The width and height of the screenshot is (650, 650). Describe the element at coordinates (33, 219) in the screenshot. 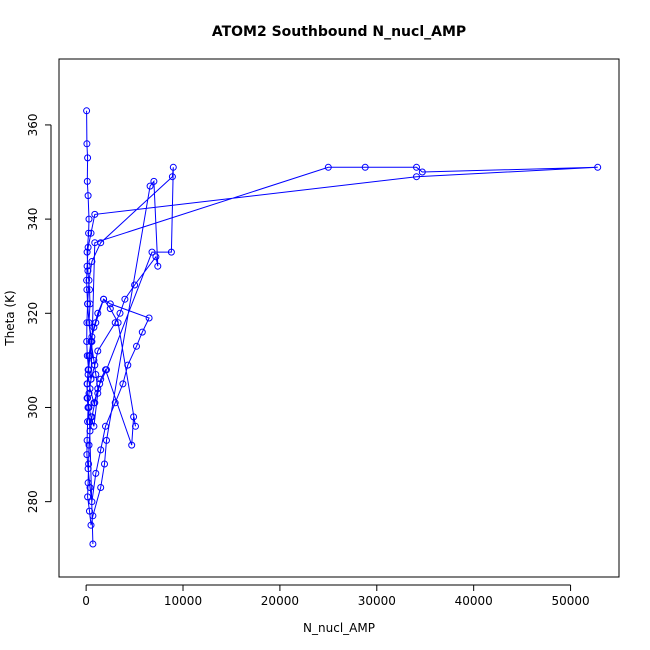

I see `y-tick-label: 340` at that location.